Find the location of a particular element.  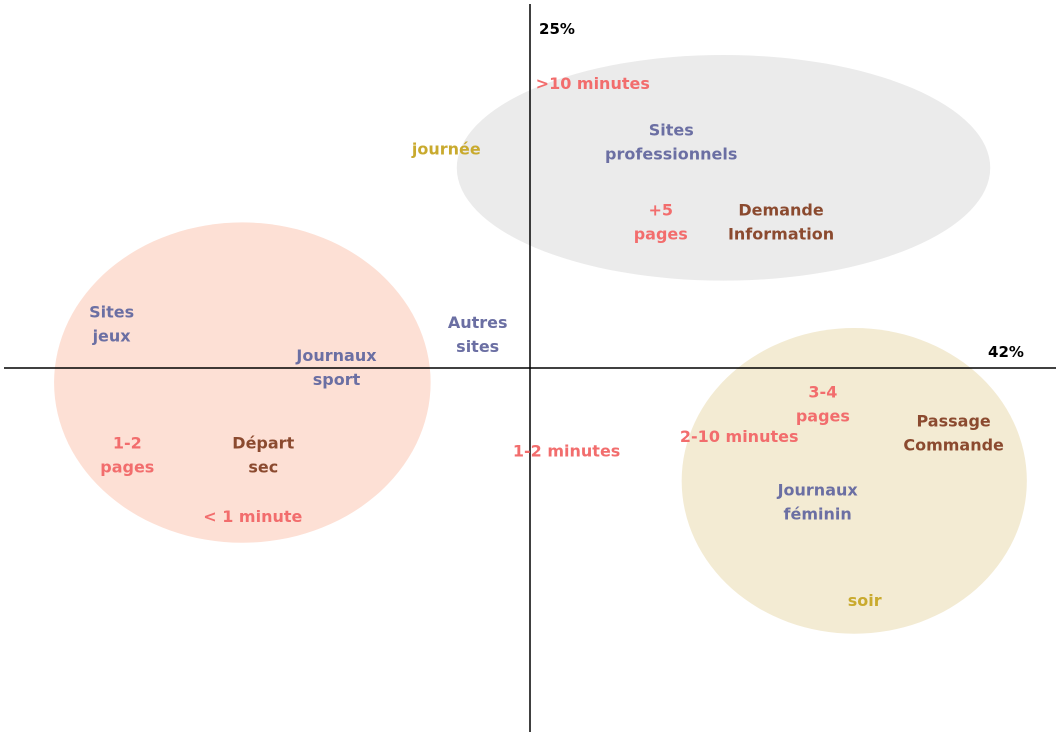

point-label: soir is located at coordinates (865, 600).